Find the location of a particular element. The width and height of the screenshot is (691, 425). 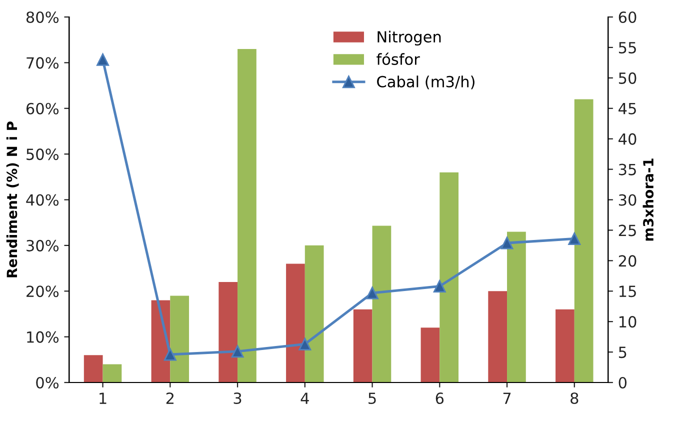

y-tick-label: 80% is located at coordinates (42, 17).